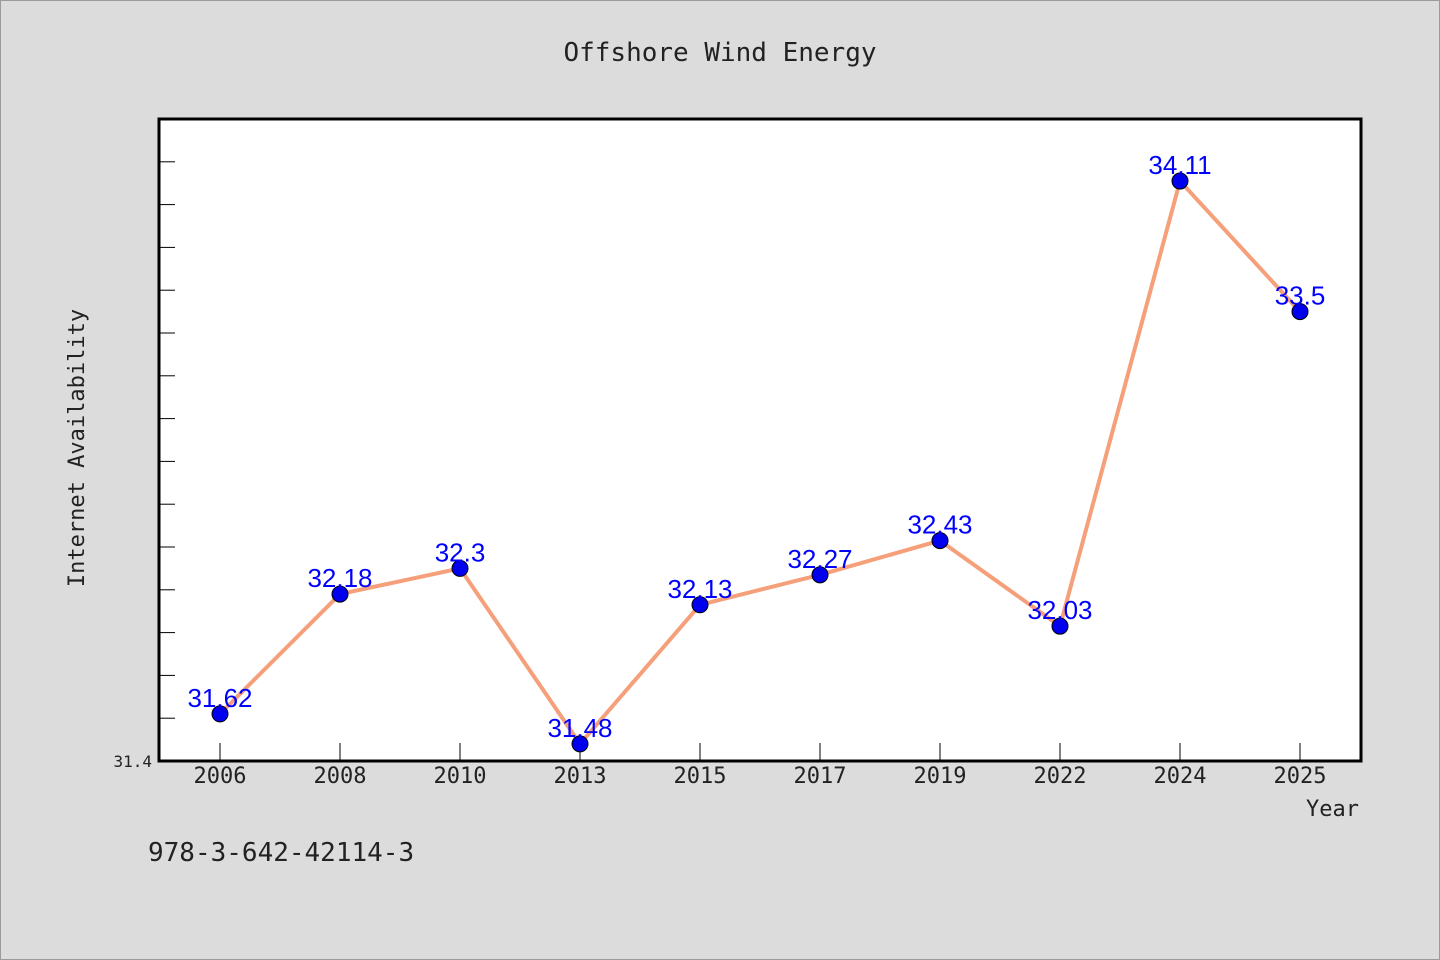 Image resolution: width=1440 pixels, height=960 pixels. I want to click on x-tick-label: 2015, so click(700, 776).